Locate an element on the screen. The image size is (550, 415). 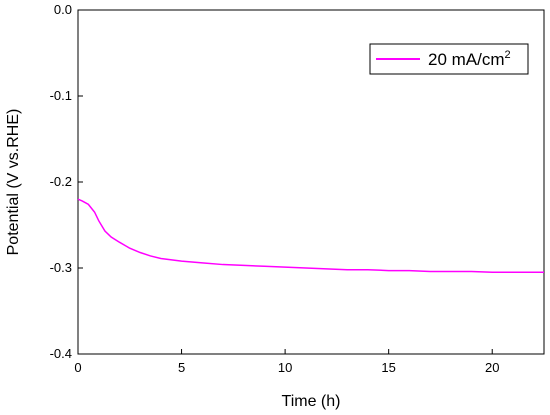
y-tick-label: 0.0 is located at coordinates (63, 9).